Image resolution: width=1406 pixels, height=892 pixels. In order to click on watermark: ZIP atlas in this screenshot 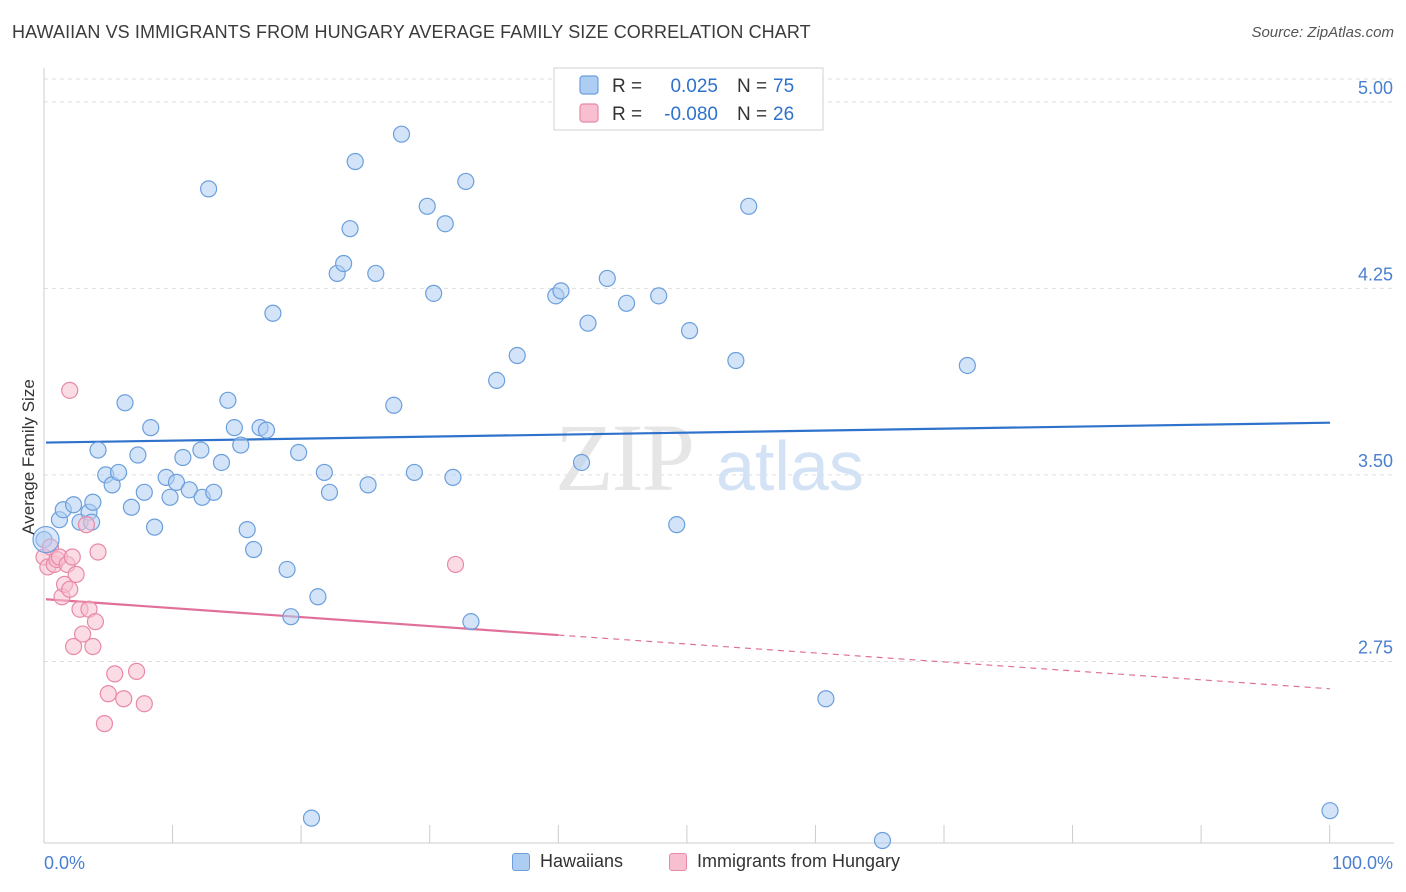, I will do `click(709, 457)`.